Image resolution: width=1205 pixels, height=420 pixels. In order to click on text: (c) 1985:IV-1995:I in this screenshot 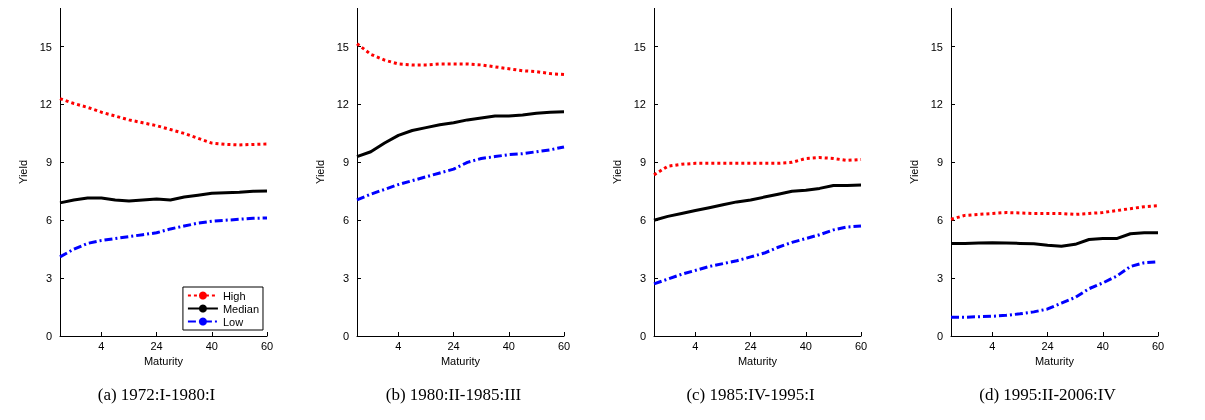, I will do `click(750, 394)`.